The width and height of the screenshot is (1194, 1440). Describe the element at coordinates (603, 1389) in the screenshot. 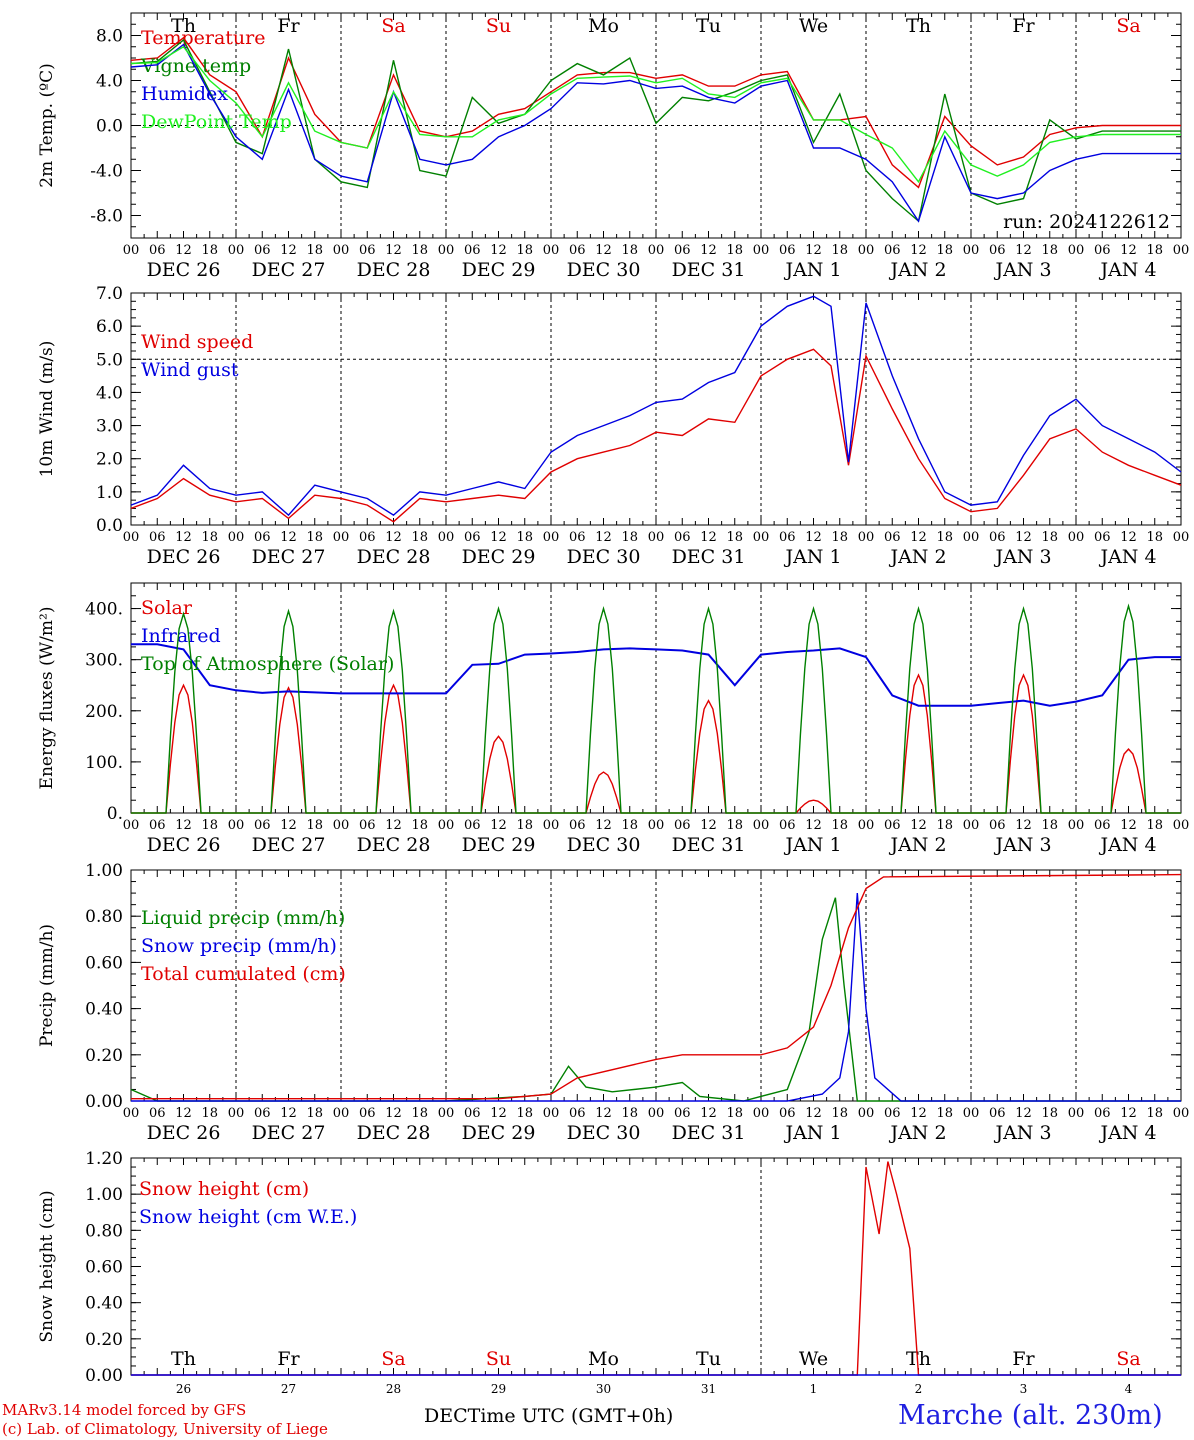

I see `day-number-label: 30` at that location.